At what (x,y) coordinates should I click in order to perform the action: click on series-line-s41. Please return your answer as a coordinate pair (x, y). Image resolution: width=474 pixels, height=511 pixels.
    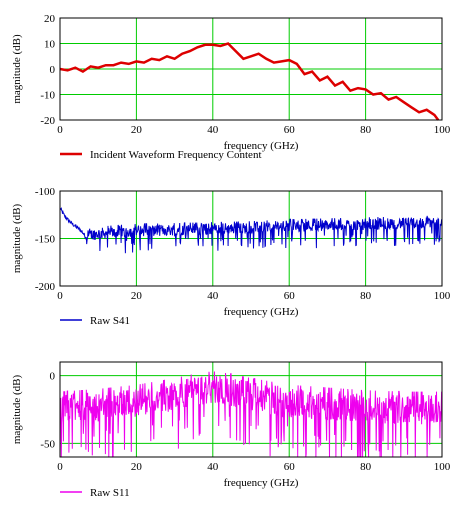
    Looking at the image, I should click on (251, 230).